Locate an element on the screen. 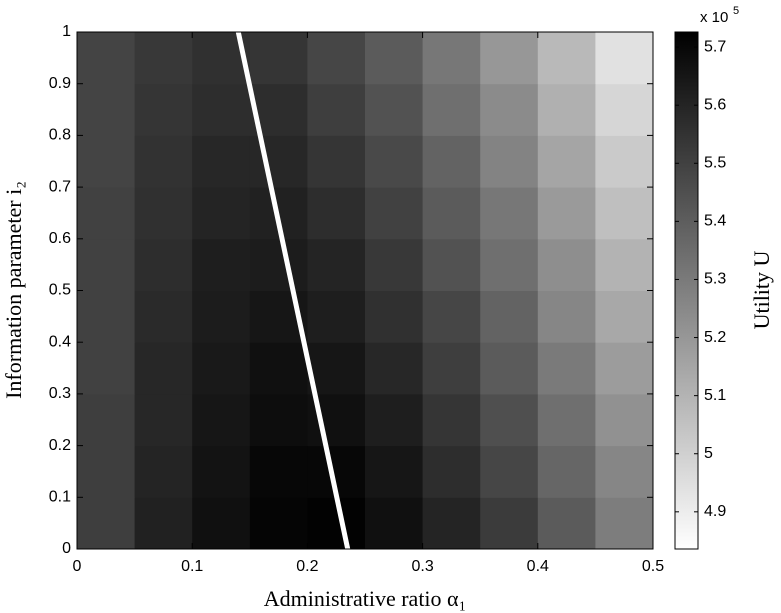  x-tick-label: 0.3 is located at coordinates (422, 566).